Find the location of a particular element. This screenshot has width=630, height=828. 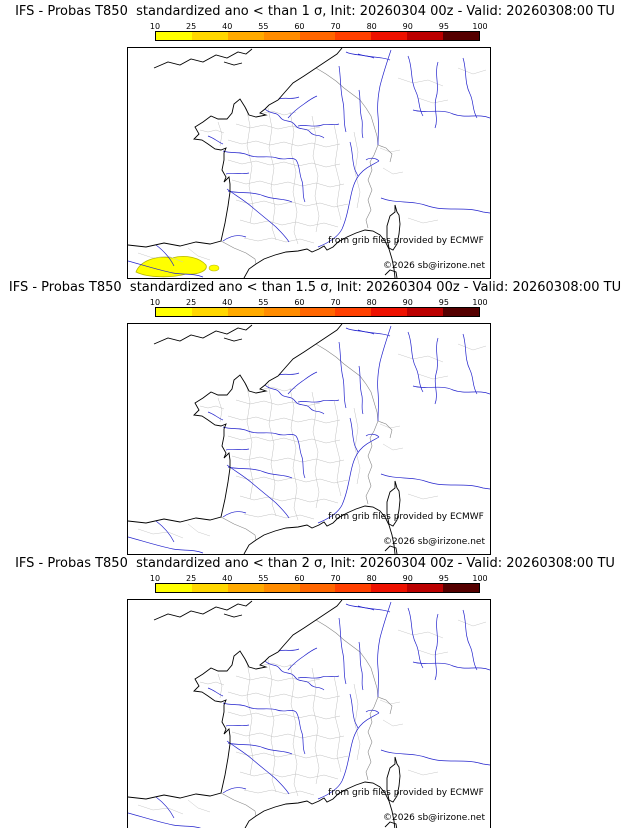

probability-blob-group is located at coordinates (177, 267).